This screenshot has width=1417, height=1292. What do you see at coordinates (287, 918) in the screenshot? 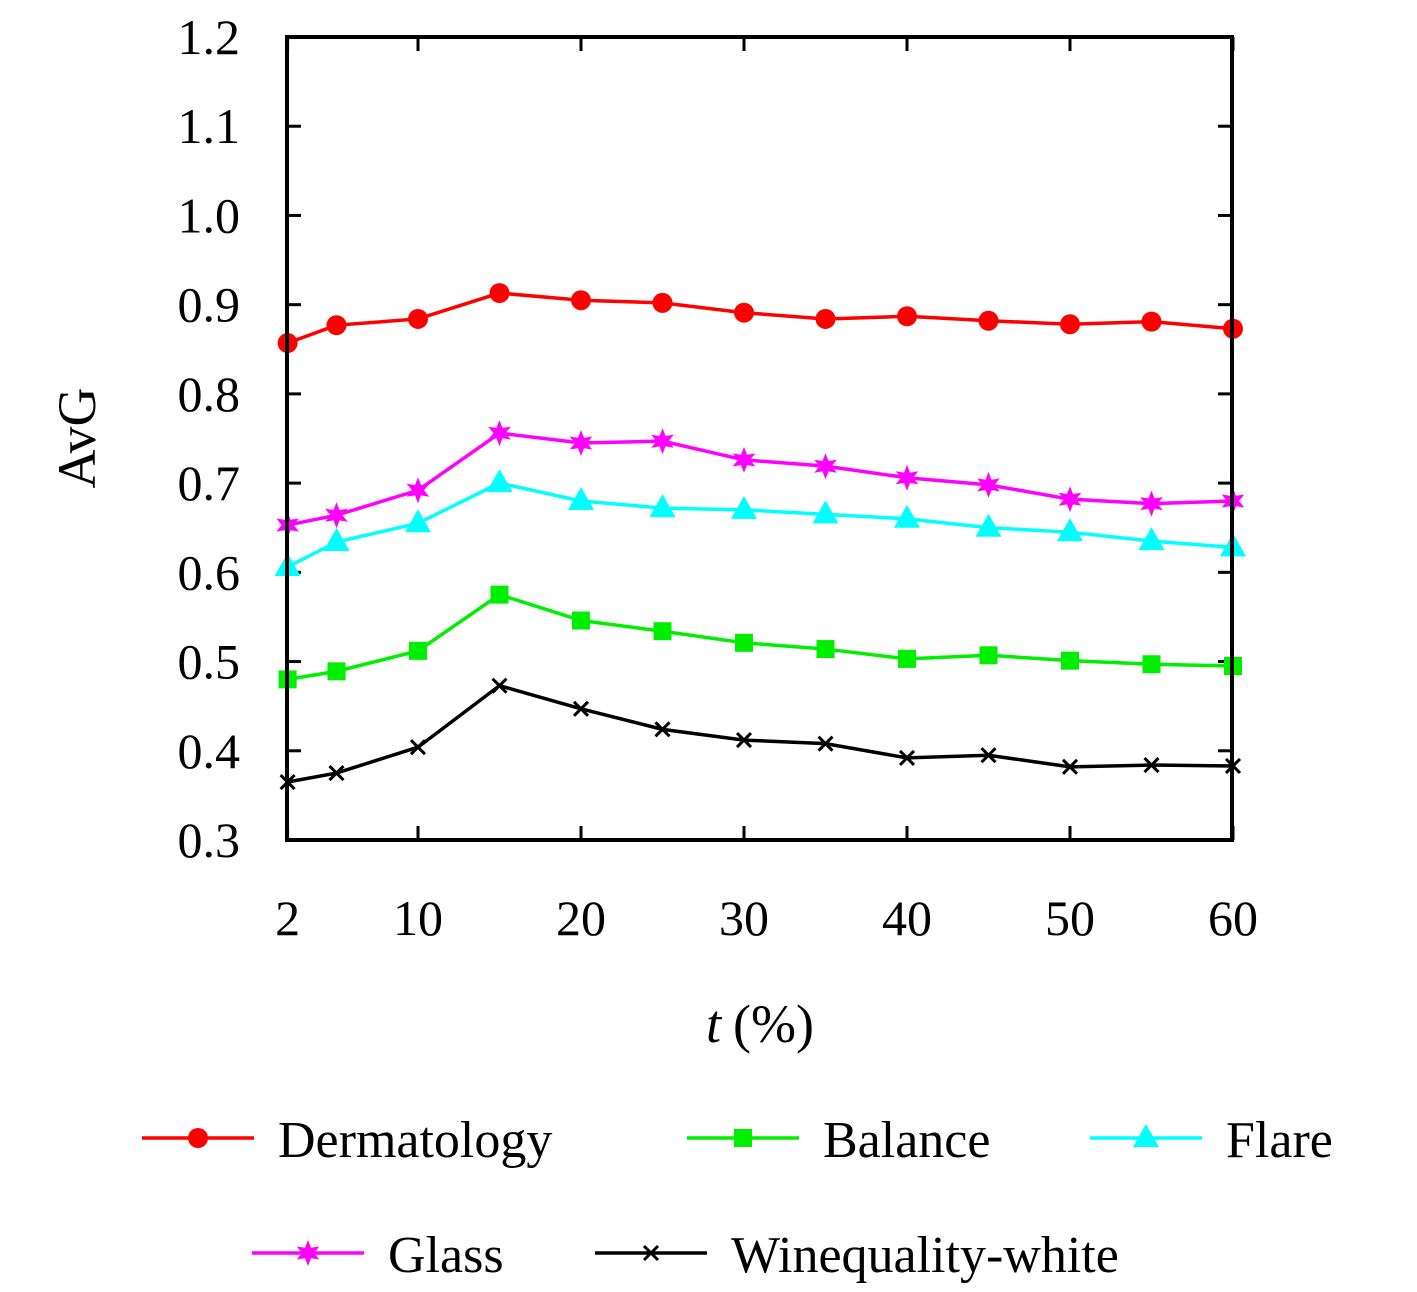
I see `x-tick-label: 2` at bounding box center [287, 918].